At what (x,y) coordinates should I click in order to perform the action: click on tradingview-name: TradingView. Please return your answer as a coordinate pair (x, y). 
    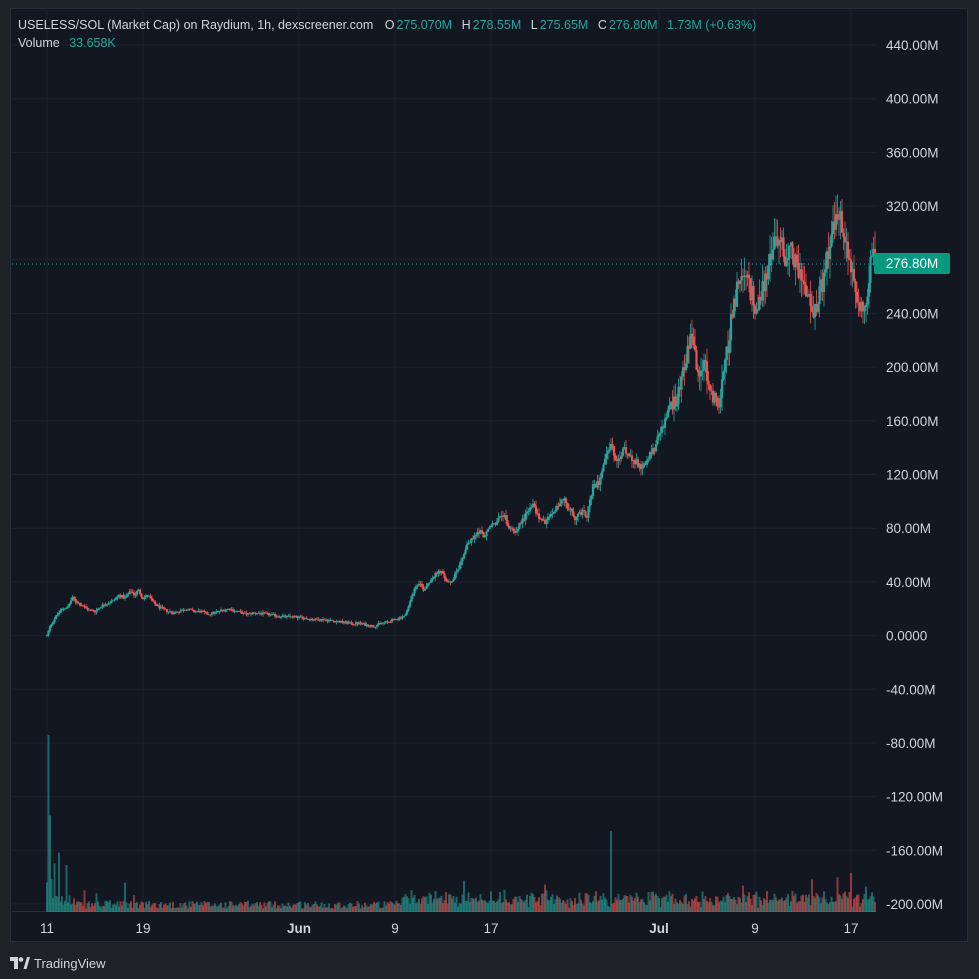
    Looking at the image, I should click on (70, 963).